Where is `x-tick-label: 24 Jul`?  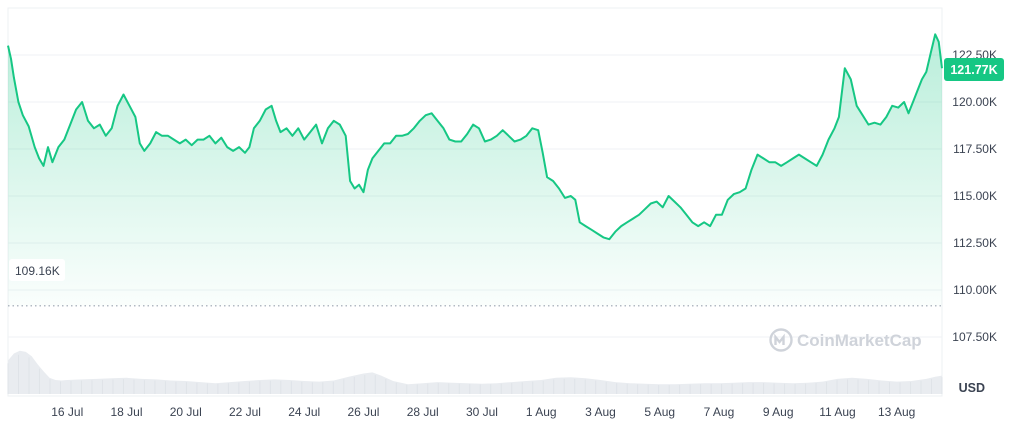 x-tick-label: 24 Jul is located at coordinates (304, 412).